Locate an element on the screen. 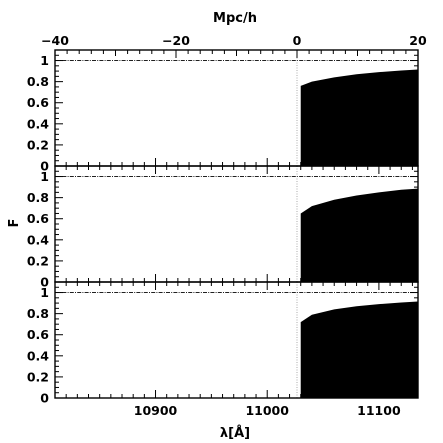  top-tick-label: −40 is located at coordinates (55, 40).